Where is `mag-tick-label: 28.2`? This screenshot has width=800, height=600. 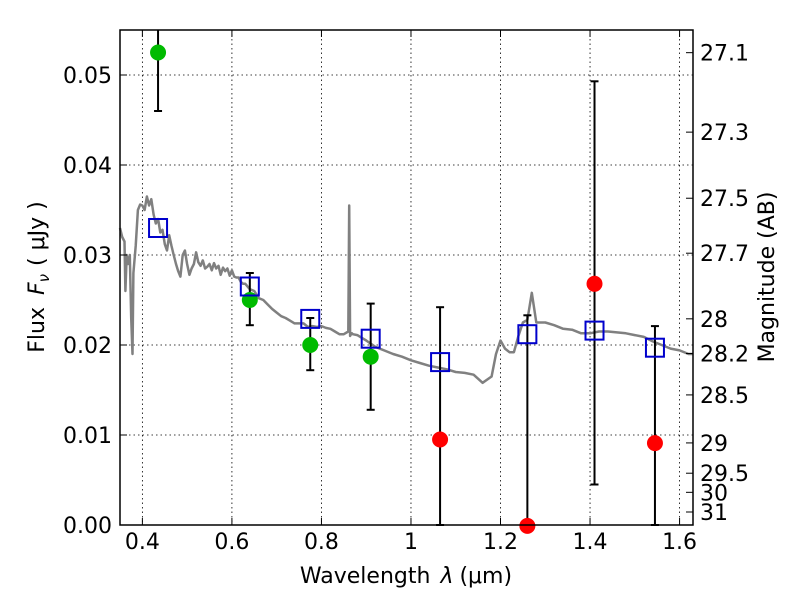 mag-tick-label: 28.2 is located at coordinates (724, 355).